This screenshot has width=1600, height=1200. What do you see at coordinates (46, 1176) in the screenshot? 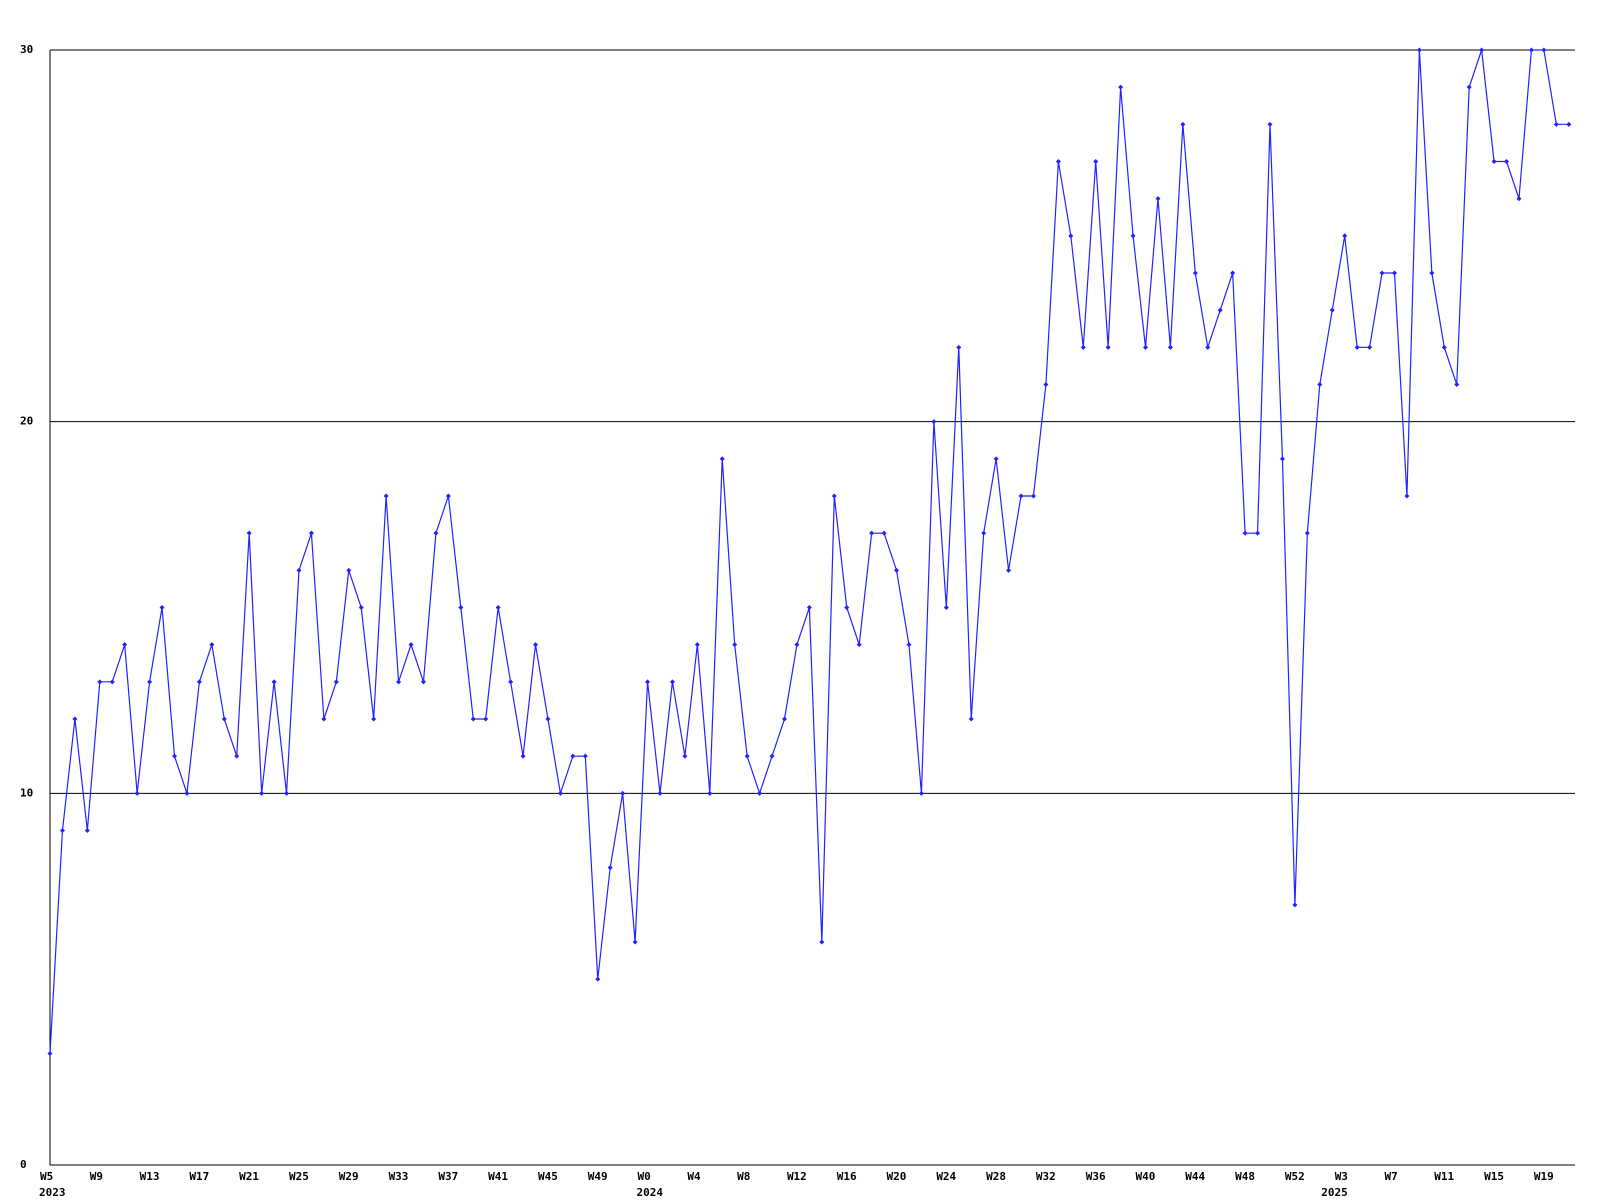
I see `x-tick-label: W5` at bounding box center [46, 1176].